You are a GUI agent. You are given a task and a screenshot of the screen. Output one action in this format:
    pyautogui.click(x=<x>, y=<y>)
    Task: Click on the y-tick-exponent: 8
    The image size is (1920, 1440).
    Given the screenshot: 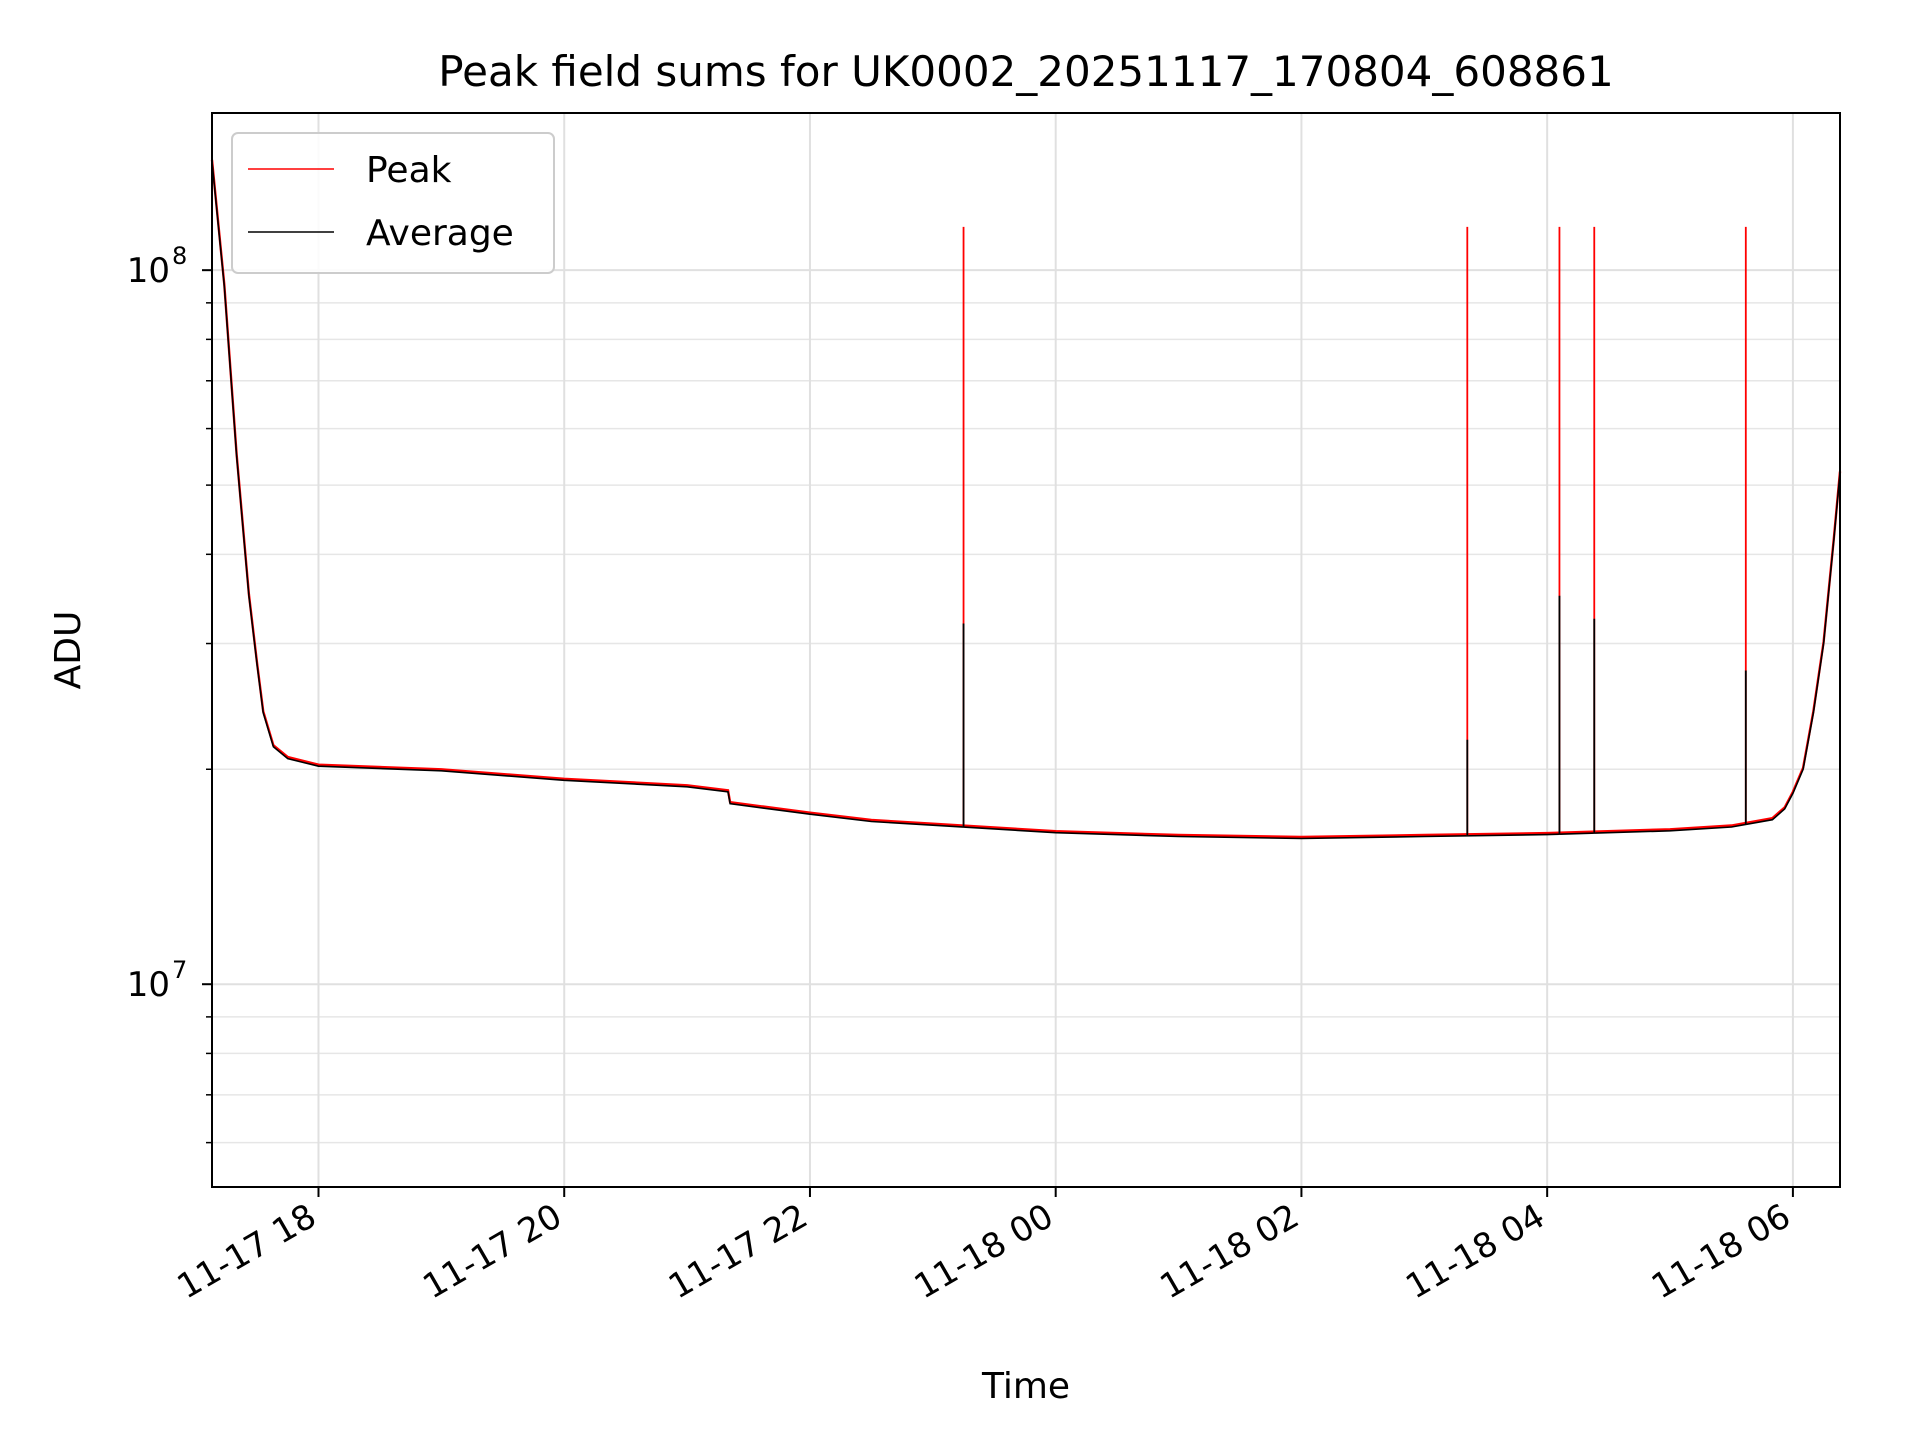 What is the action you would take?
    pyautogui.click(x=179, y=256)
    